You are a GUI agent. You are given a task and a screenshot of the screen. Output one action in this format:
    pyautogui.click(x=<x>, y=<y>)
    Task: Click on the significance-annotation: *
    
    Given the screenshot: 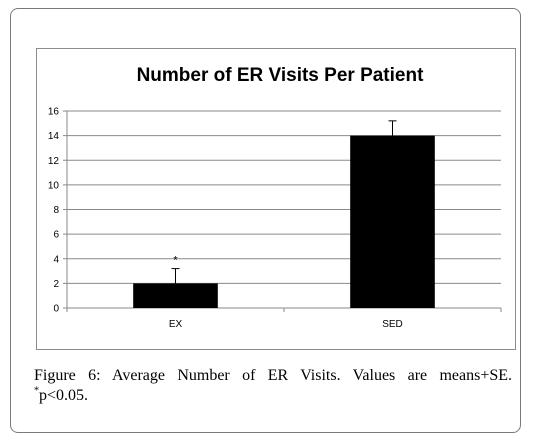 What is the action you would take?
    pyautogui.click(x=175, y=261)
    